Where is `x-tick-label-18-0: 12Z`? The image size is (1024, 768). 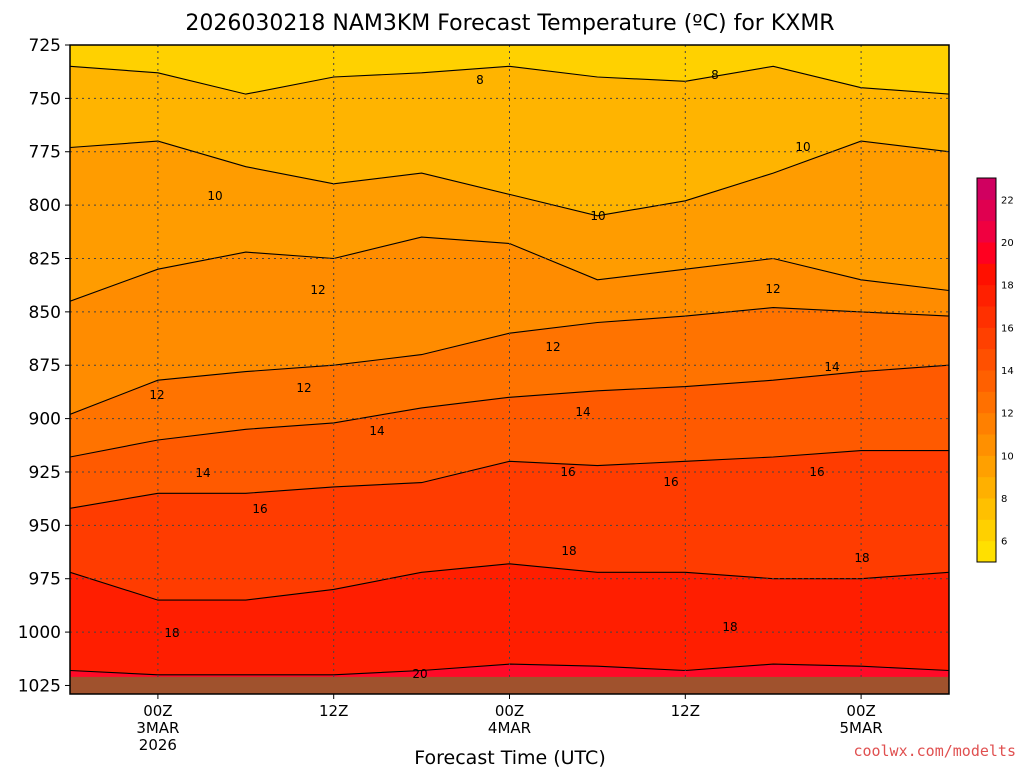 x-tick-label-18-0: 12Z is located at coordinates (333, 711).